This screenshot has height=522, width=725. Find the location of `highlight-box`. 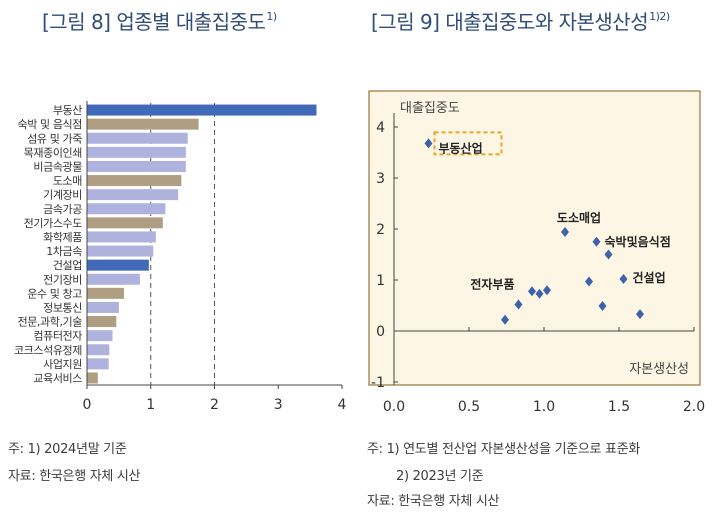

highlight-box is located at coordinates (468, 143).